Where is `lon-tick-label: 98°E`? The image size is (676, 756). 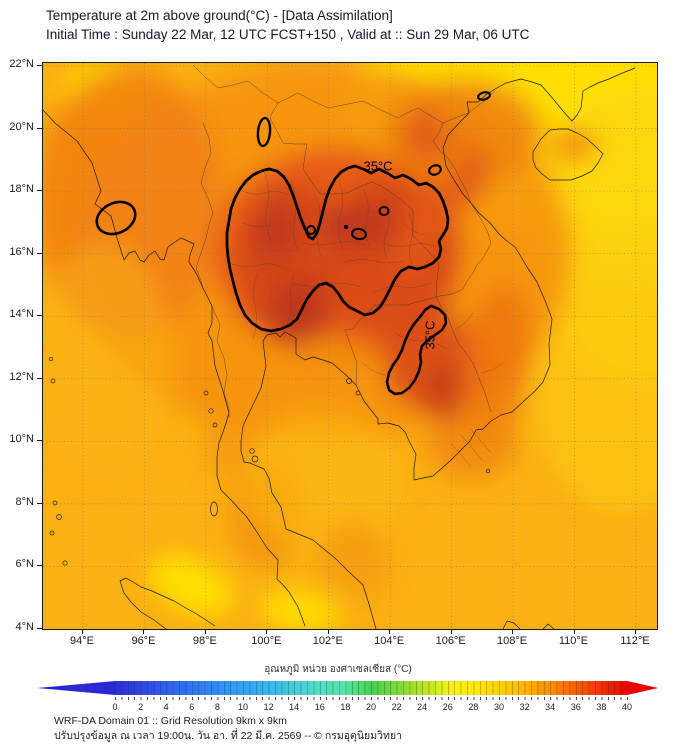 lon-tick-label: 98°E is located at coordinates (204, 641).